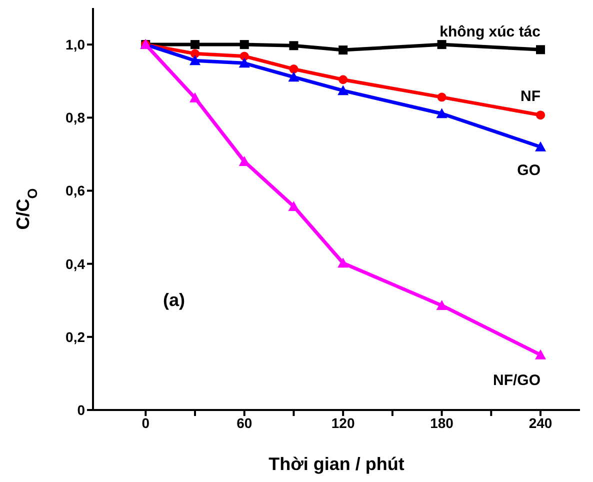 Image resolution: width=593 pixels, height=482 pixels. What do you see at coordinates (336, 464) in the screenshot?
I see `x-axis-title: Thời gian / phút` at bounding box center [336, 464].